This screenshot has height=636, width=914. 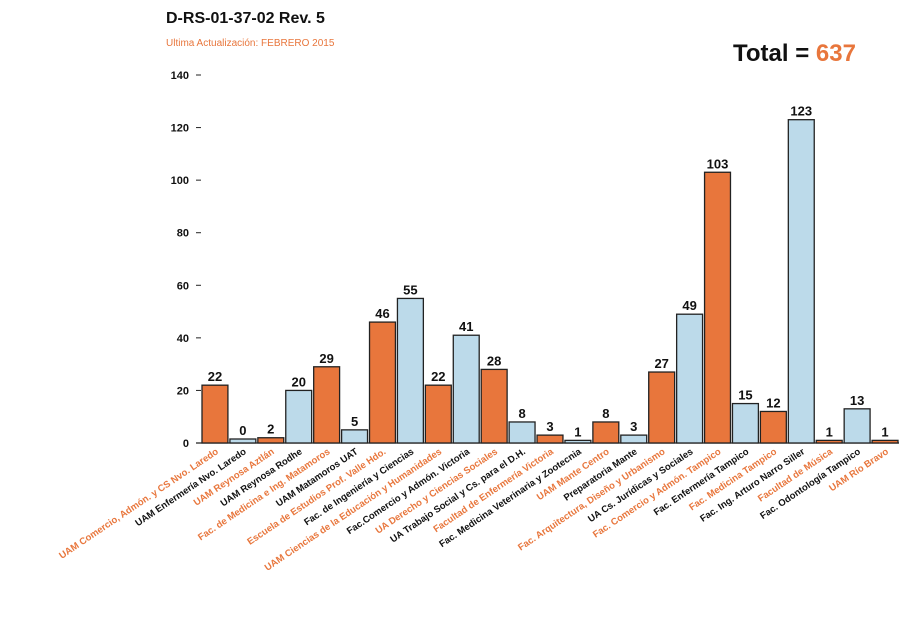 I want to click on data-label: 46, so click(x=382, y=313).